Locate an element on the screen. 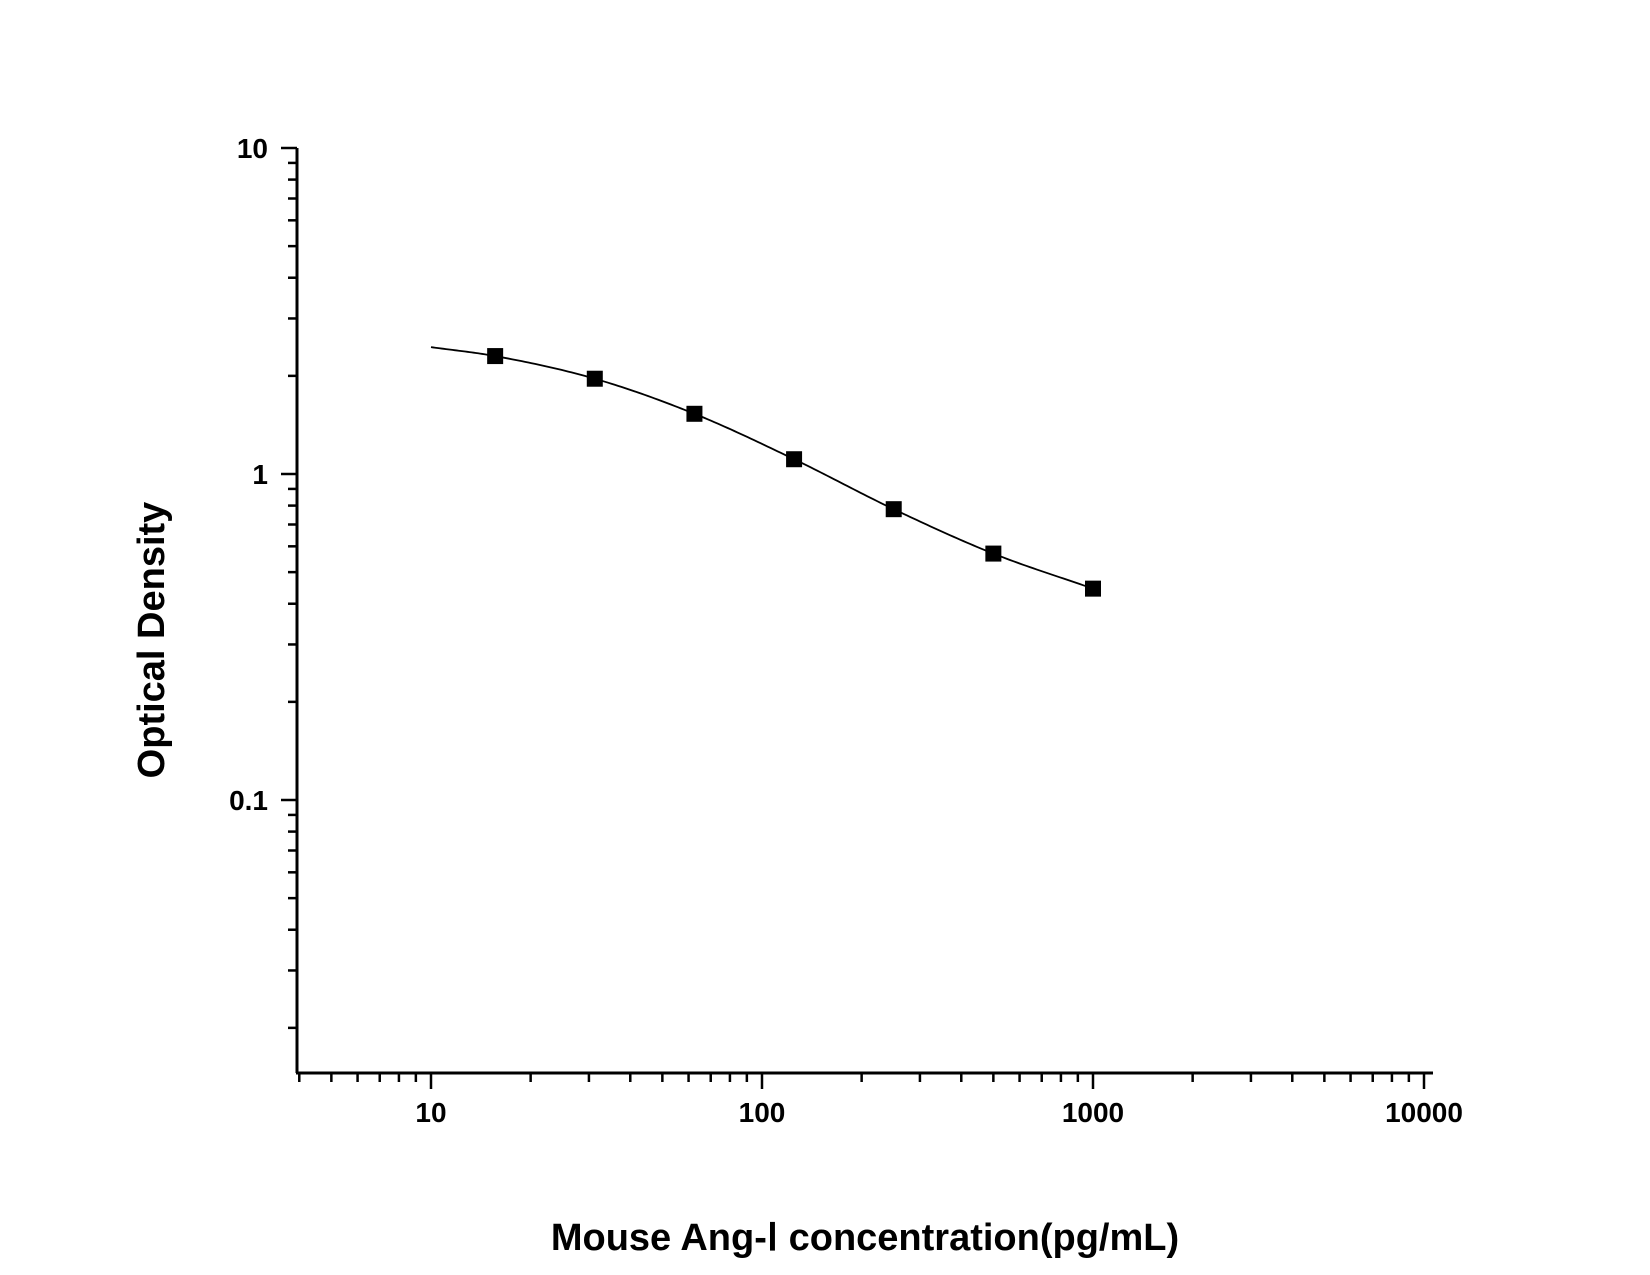  x-tick-label: 10 is located at coordinates (430, 1112).